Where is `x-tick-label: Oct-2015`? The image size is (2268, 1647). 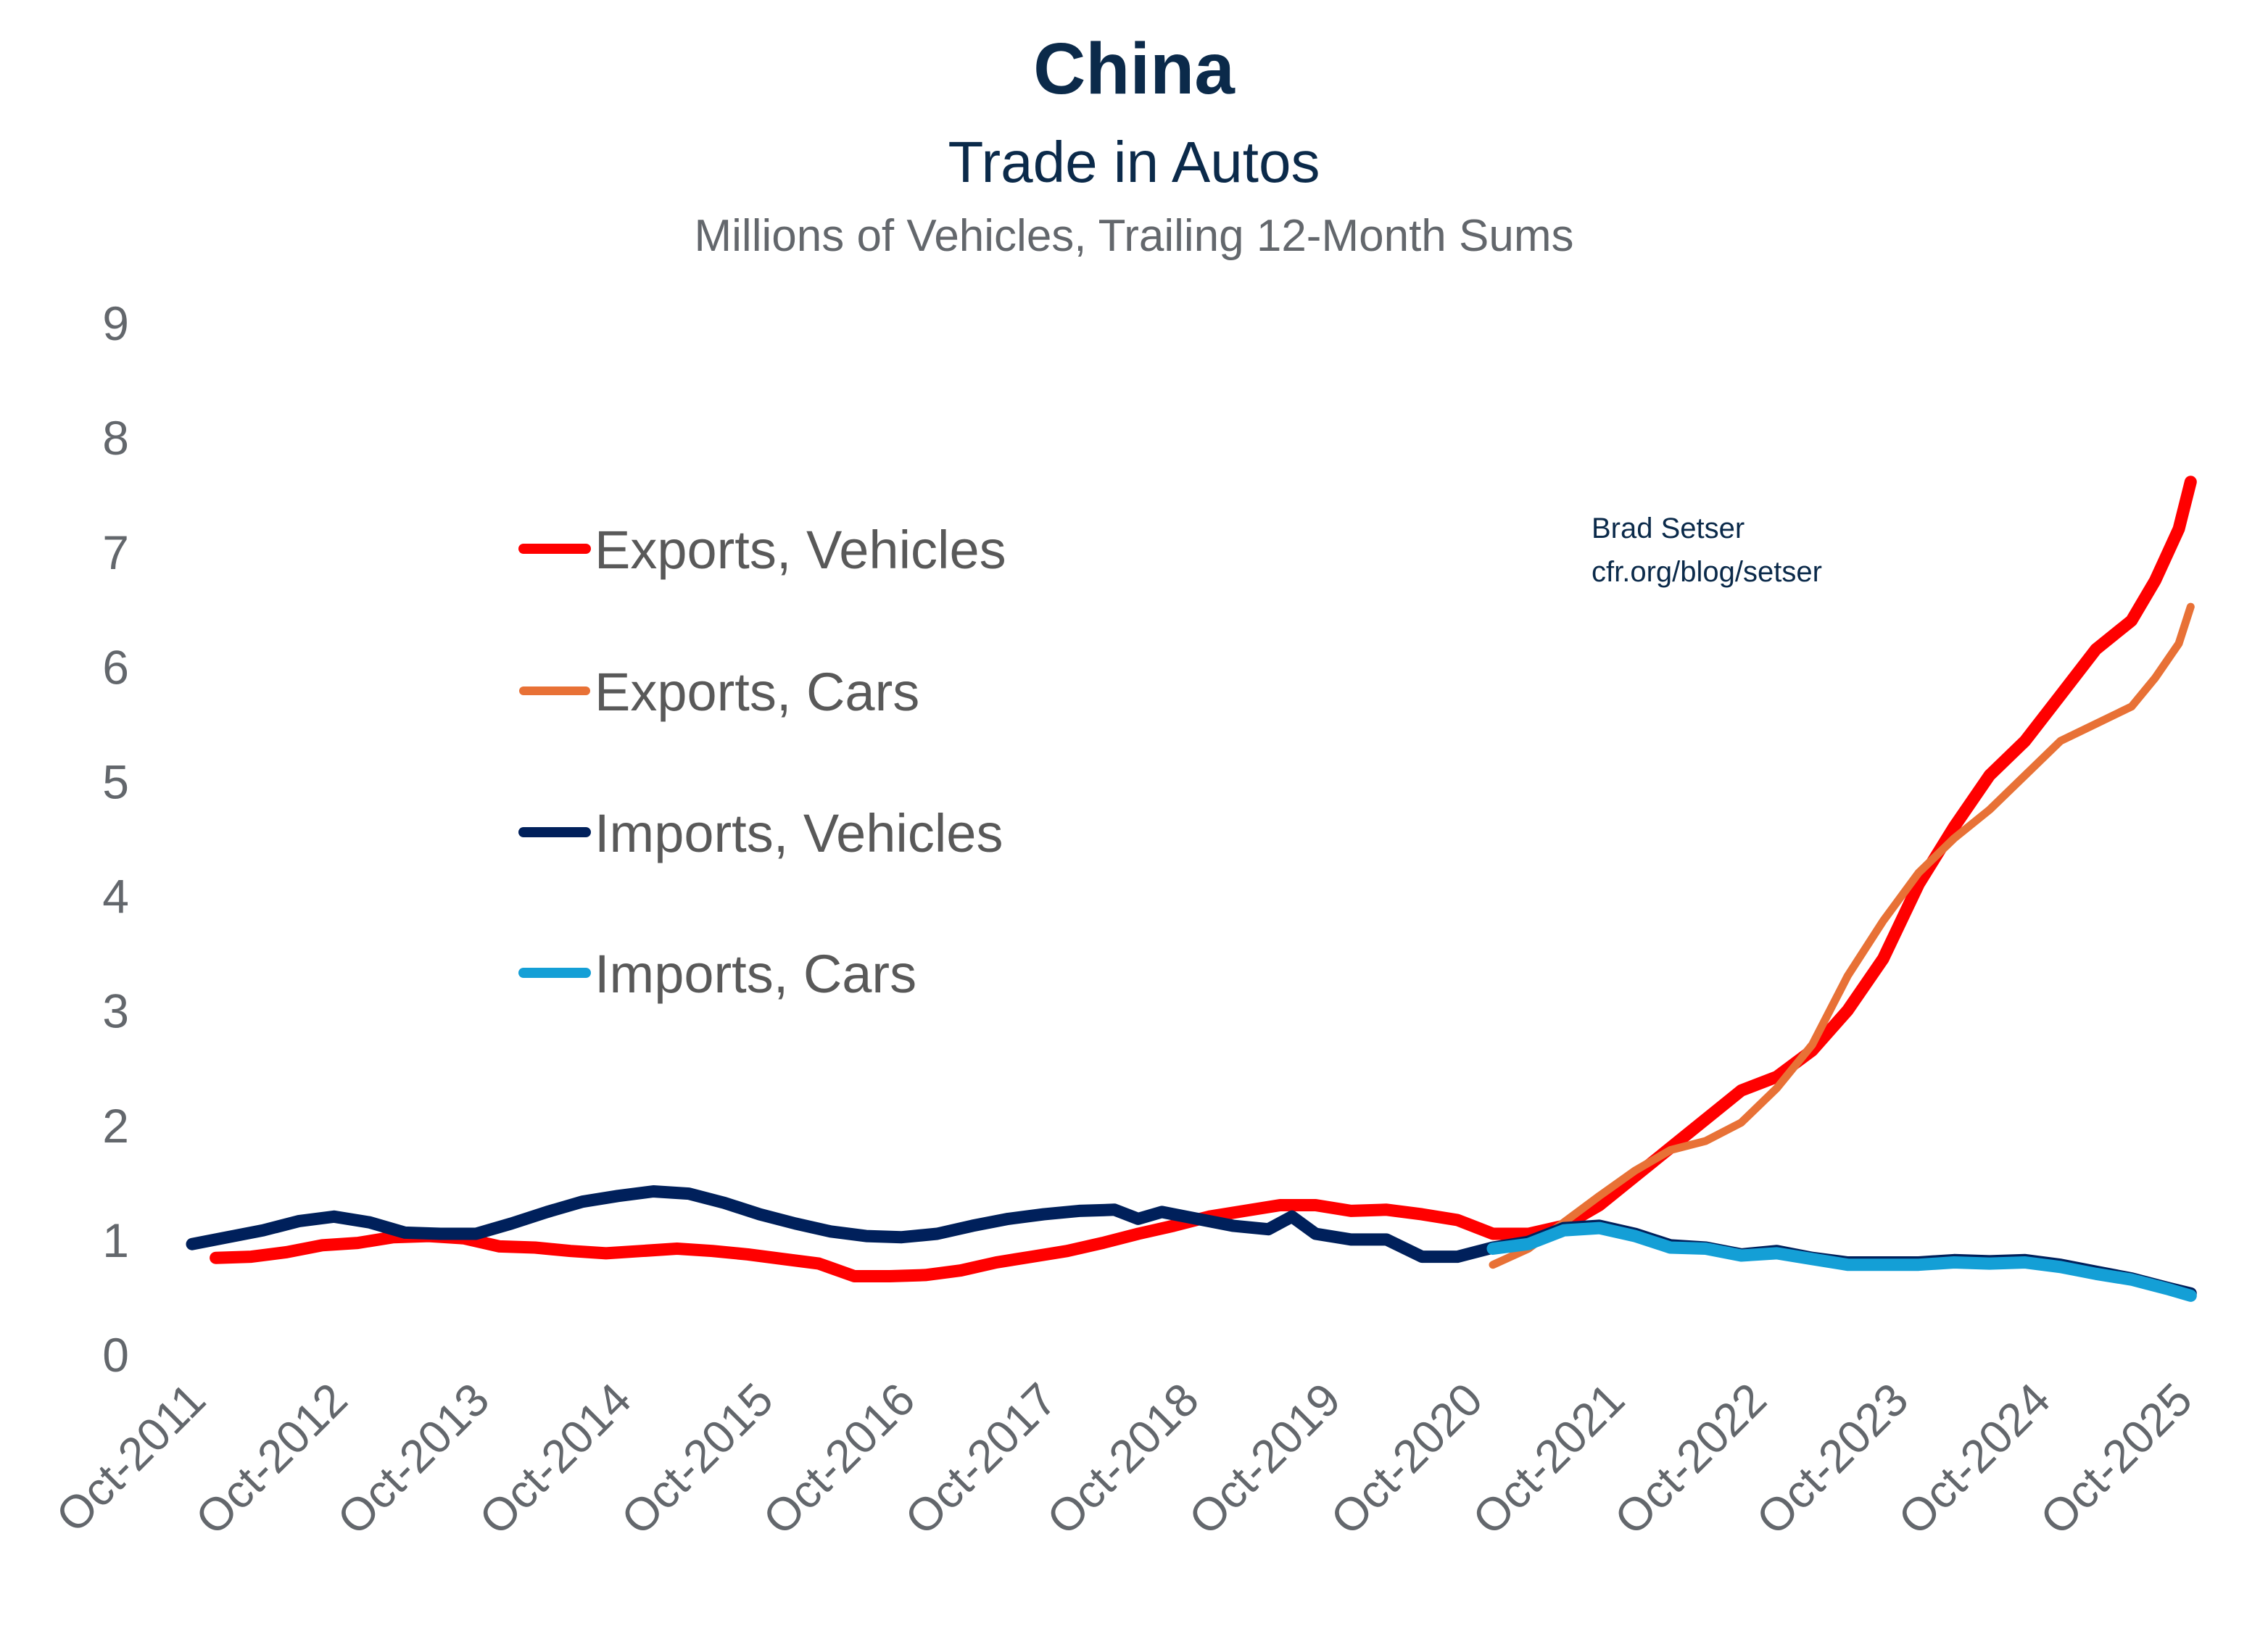 x-tick-label: Oct-2015 is located at coordinates (697, 1459).